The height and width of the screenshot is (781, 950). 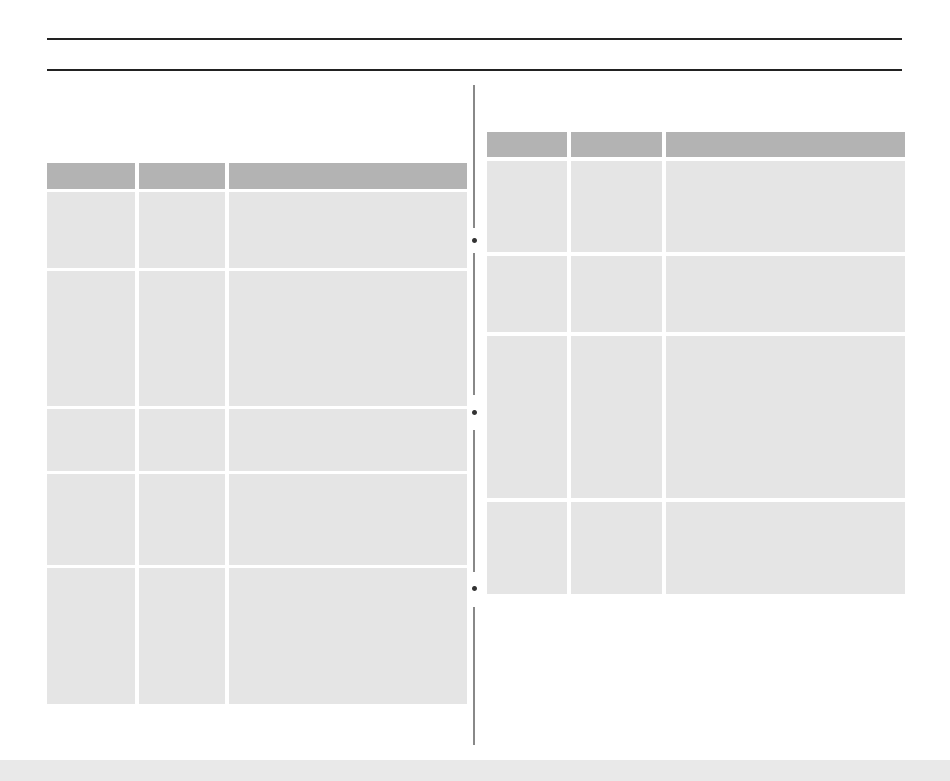 I want to click on footer-bar, so click(x=475, y=770).